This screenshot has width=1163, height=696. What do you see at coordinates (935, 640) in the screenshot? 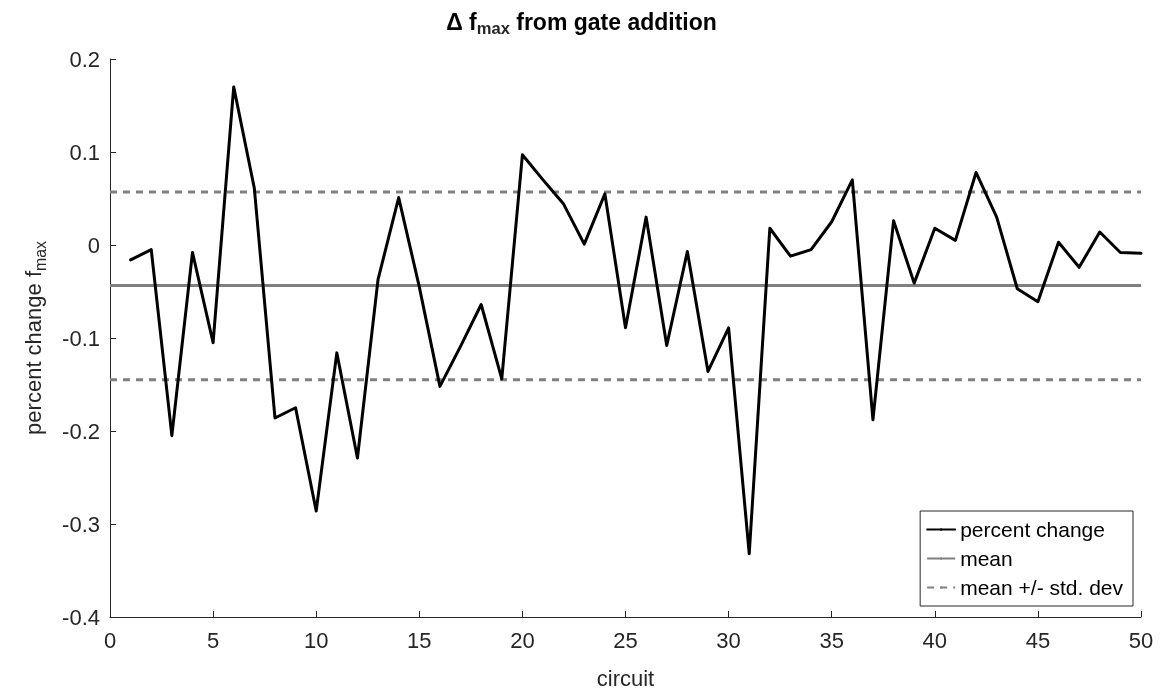
I see `x-tick-label: 40` at bounding box center [935, 640].